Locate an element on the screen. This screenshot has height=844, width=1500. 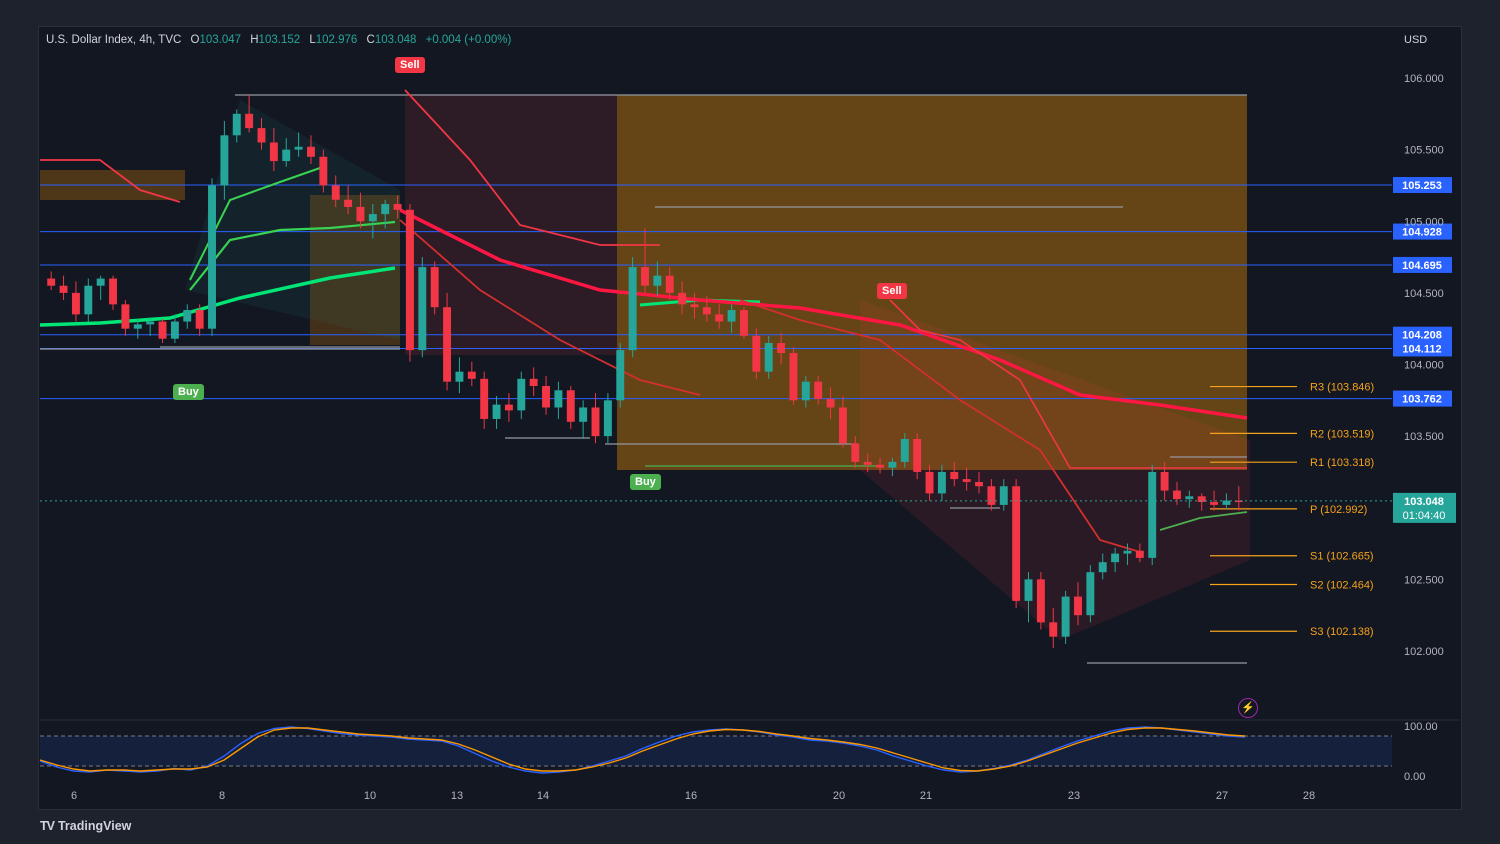
level-price-label: 104.928 is located at coordinates (1422, 233).